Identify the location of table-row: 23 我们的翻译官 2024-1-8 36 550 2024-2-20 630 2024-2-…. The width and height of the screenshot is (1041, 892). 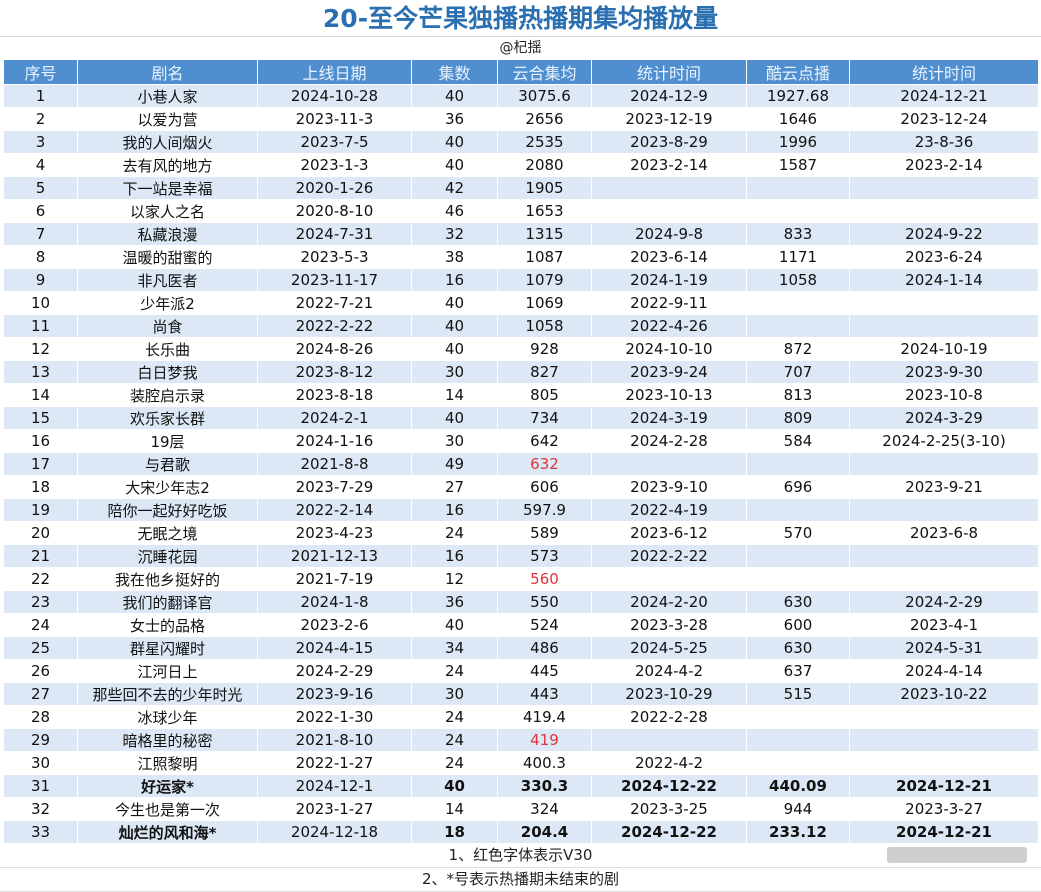
(521, 602).